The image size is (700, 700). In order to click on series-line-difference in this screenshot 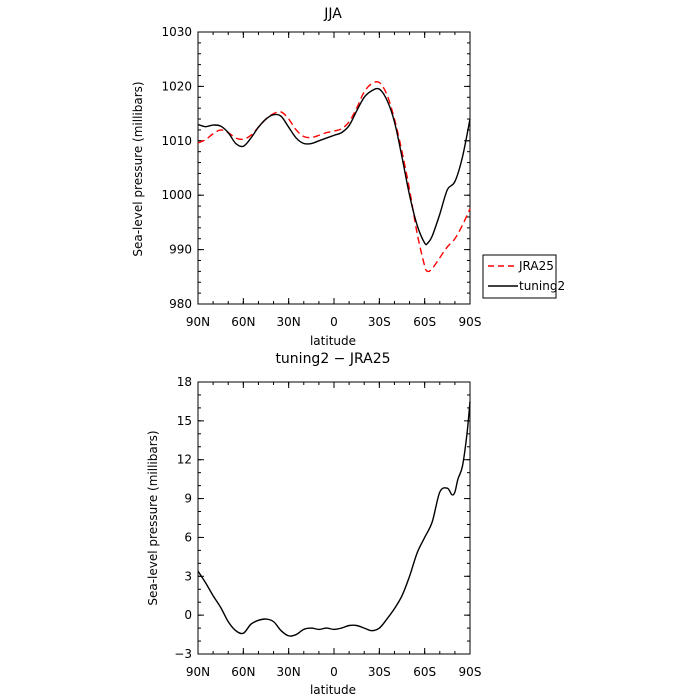, I will do `click(334, 519)`.